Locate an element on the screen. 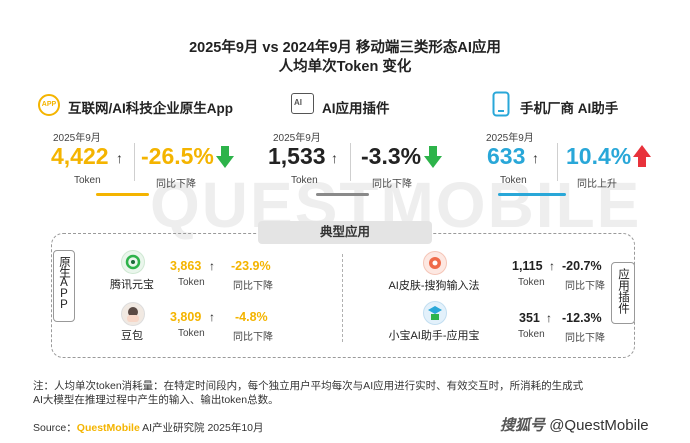  source-rest: AI产业研究院 2025年10月 is located at coordinates (201, 428).